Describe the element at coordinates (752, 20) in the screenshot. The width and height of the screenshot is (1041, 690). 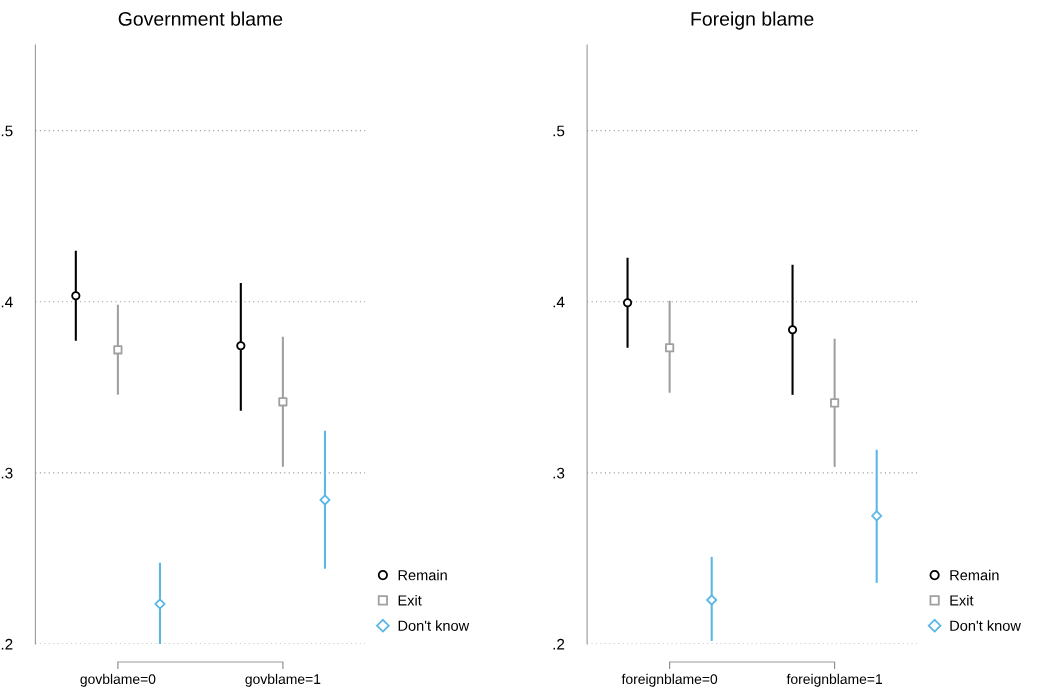
I see `chart-title: Foreign blame` at that location.